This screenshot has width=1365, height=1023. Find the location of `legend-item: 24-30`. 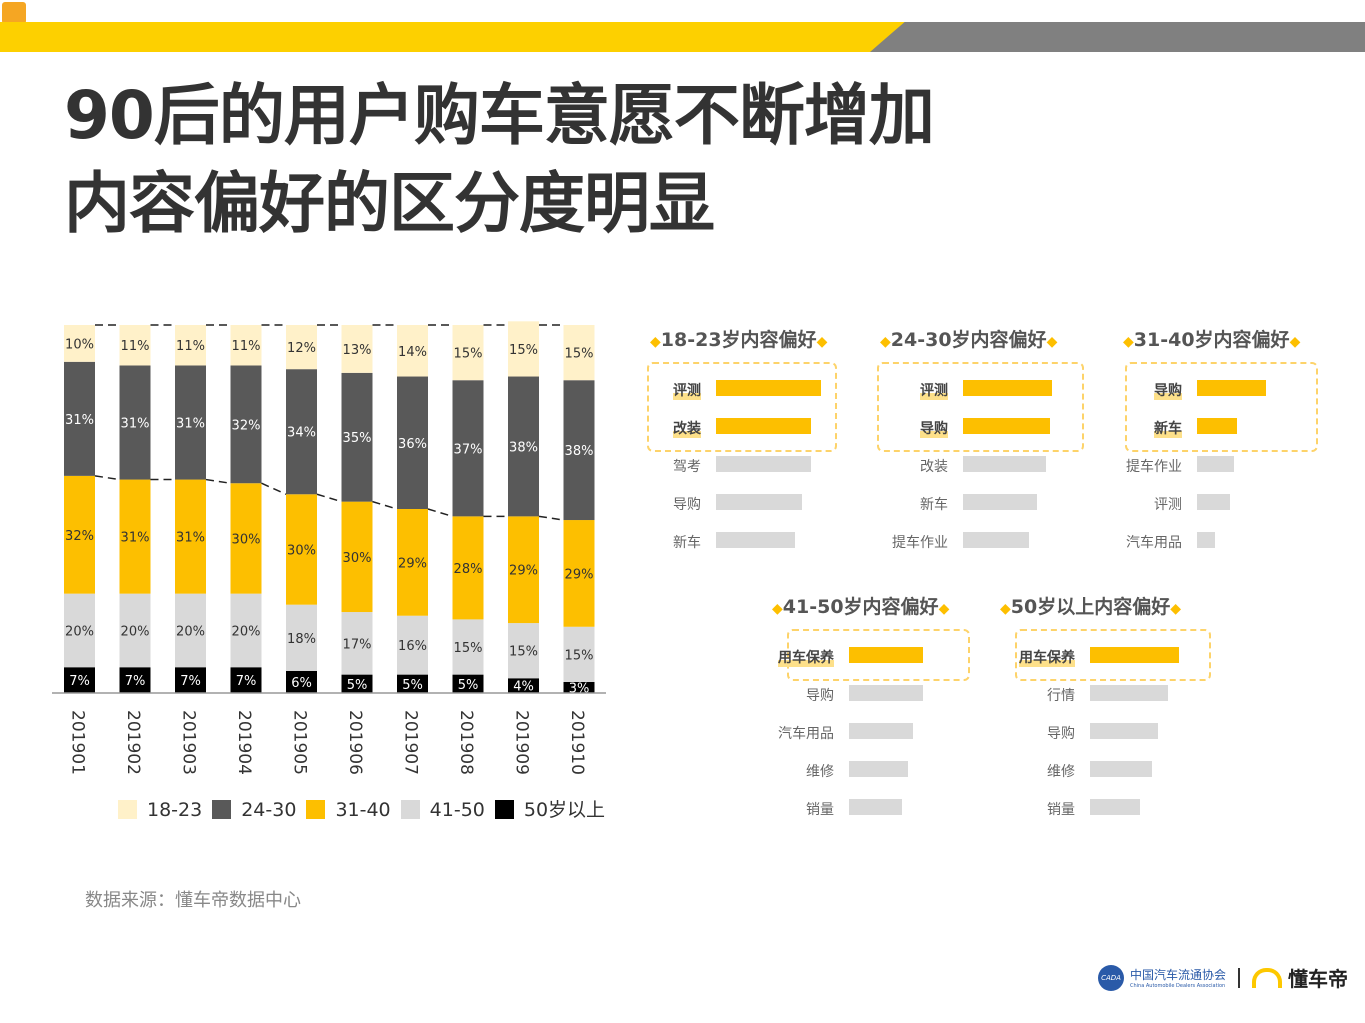

legend-item: 24-30 is located at coordinates (254, 810).